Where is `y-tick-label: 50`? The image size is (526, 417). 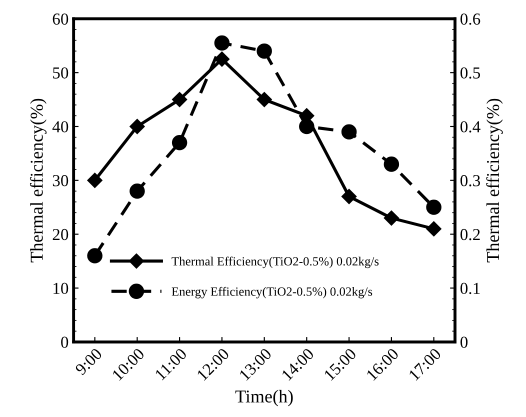 y-tick-label: 50 is located at coordinates (60, 73).